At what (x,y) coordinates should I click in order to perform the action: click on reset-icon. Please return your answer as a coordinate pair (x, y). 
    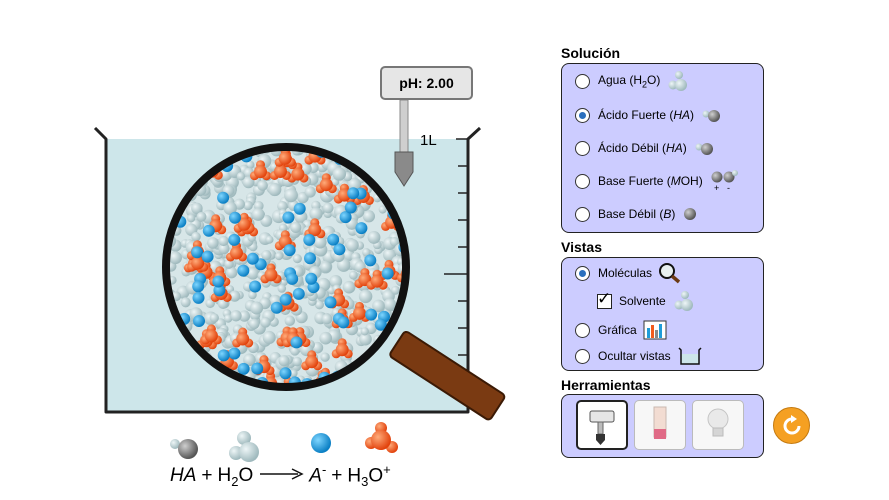
    Looking at the image, I should click on (791, 424).